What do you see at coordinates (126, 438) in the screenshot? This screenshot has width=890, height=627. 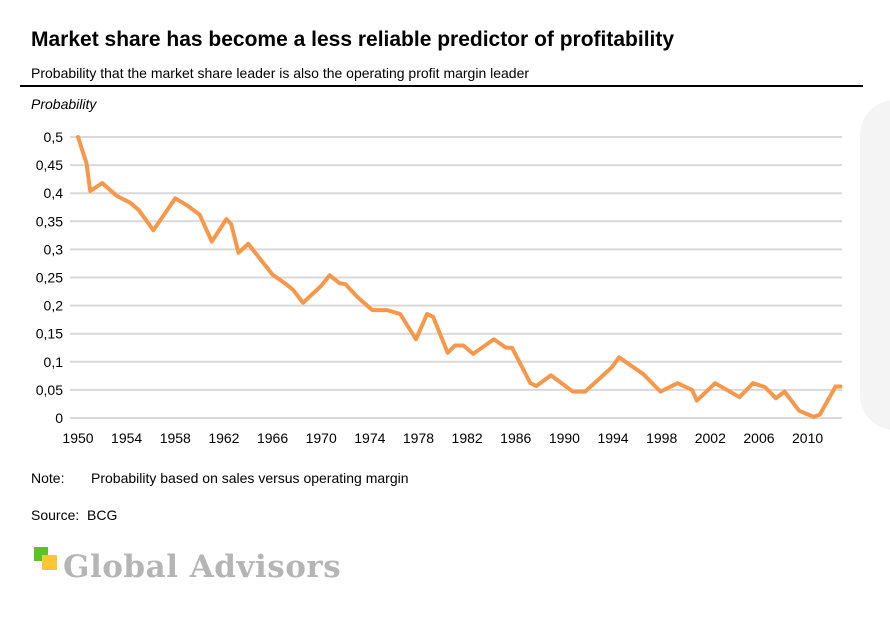 I see `x-tick-label: 1954` at bounding box center [126, 438].